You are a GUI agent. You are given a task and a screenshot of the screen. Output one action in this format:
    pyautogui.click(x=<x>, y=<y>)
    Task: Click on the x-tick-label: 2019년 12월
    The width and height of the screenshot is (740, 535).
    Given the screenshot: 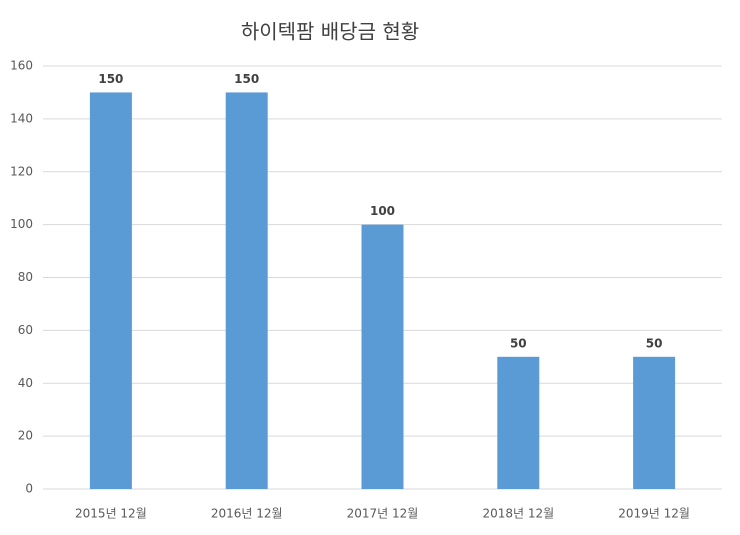 What is the action you would take?
    pyautogui.click(x=654, y=514)
    